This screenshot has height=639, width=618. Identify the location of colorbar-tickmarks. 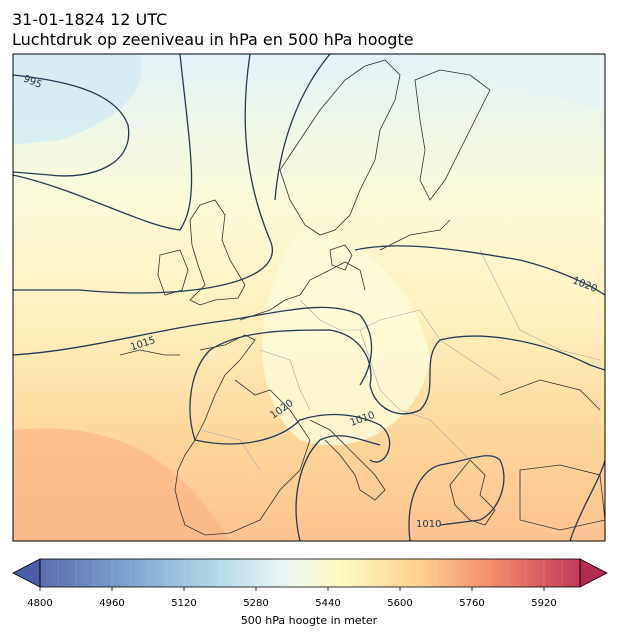
(292, 589).